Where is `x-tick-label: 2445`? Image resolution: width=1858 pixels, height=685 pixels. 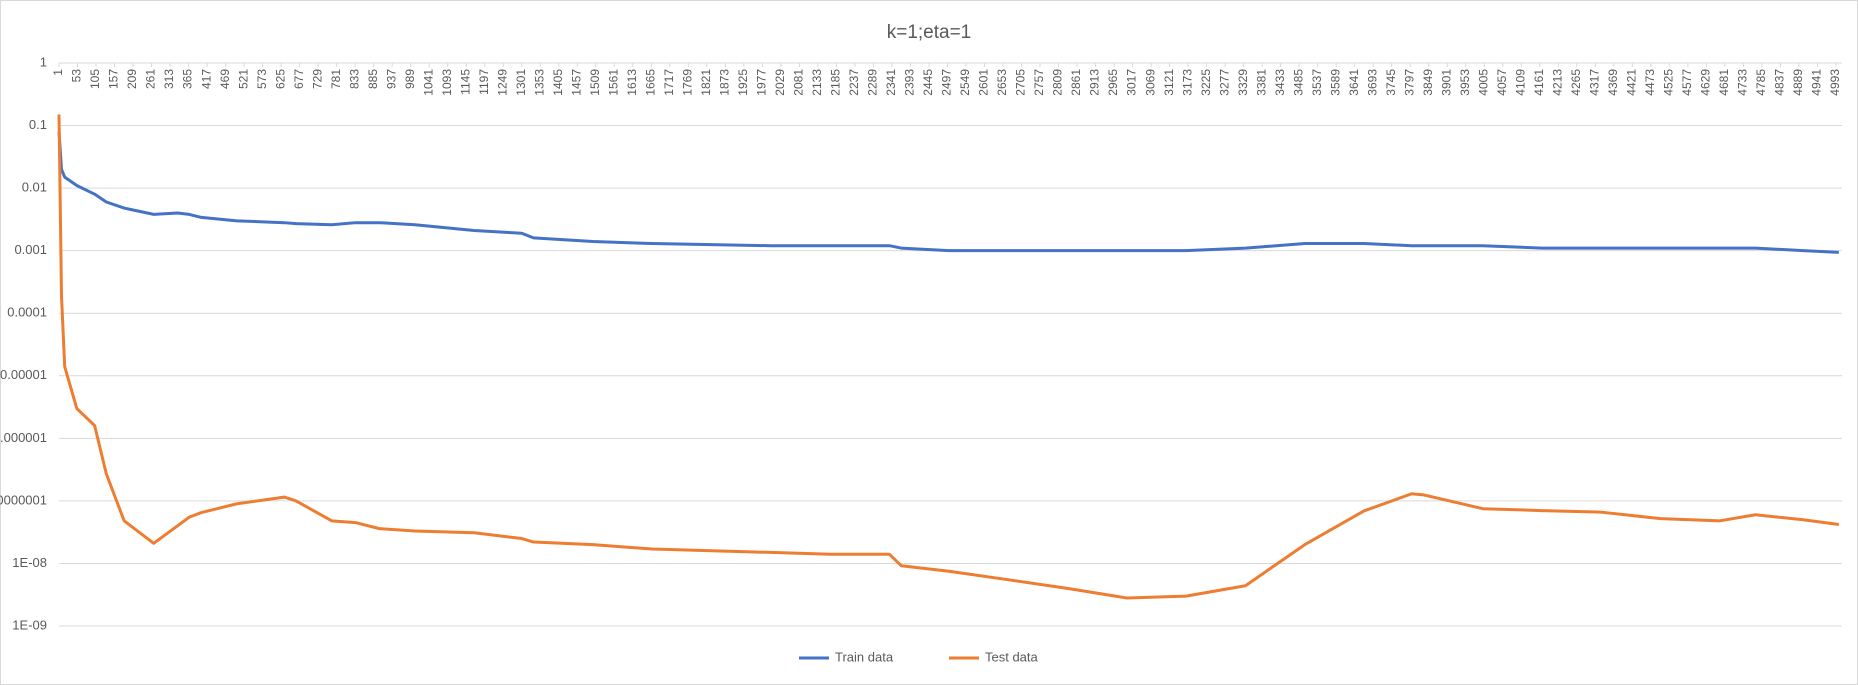
x-tick-label: 2445 is located at coordinates (928, 82).